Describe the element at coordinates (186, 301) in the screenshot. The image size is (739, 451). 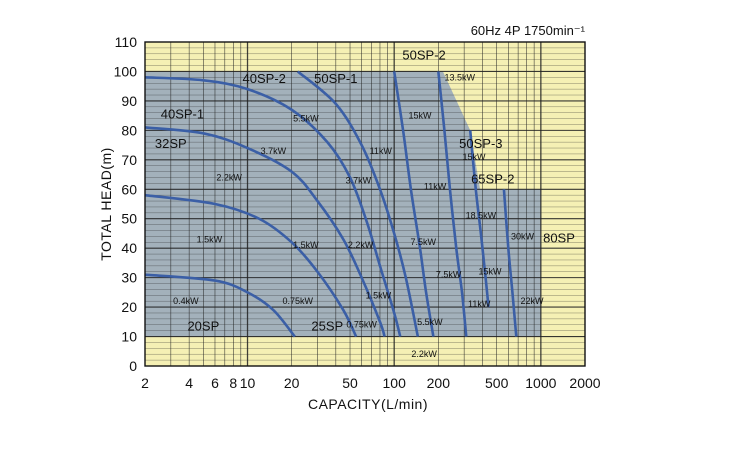
I see `power-label: 0.4kW` at that location.